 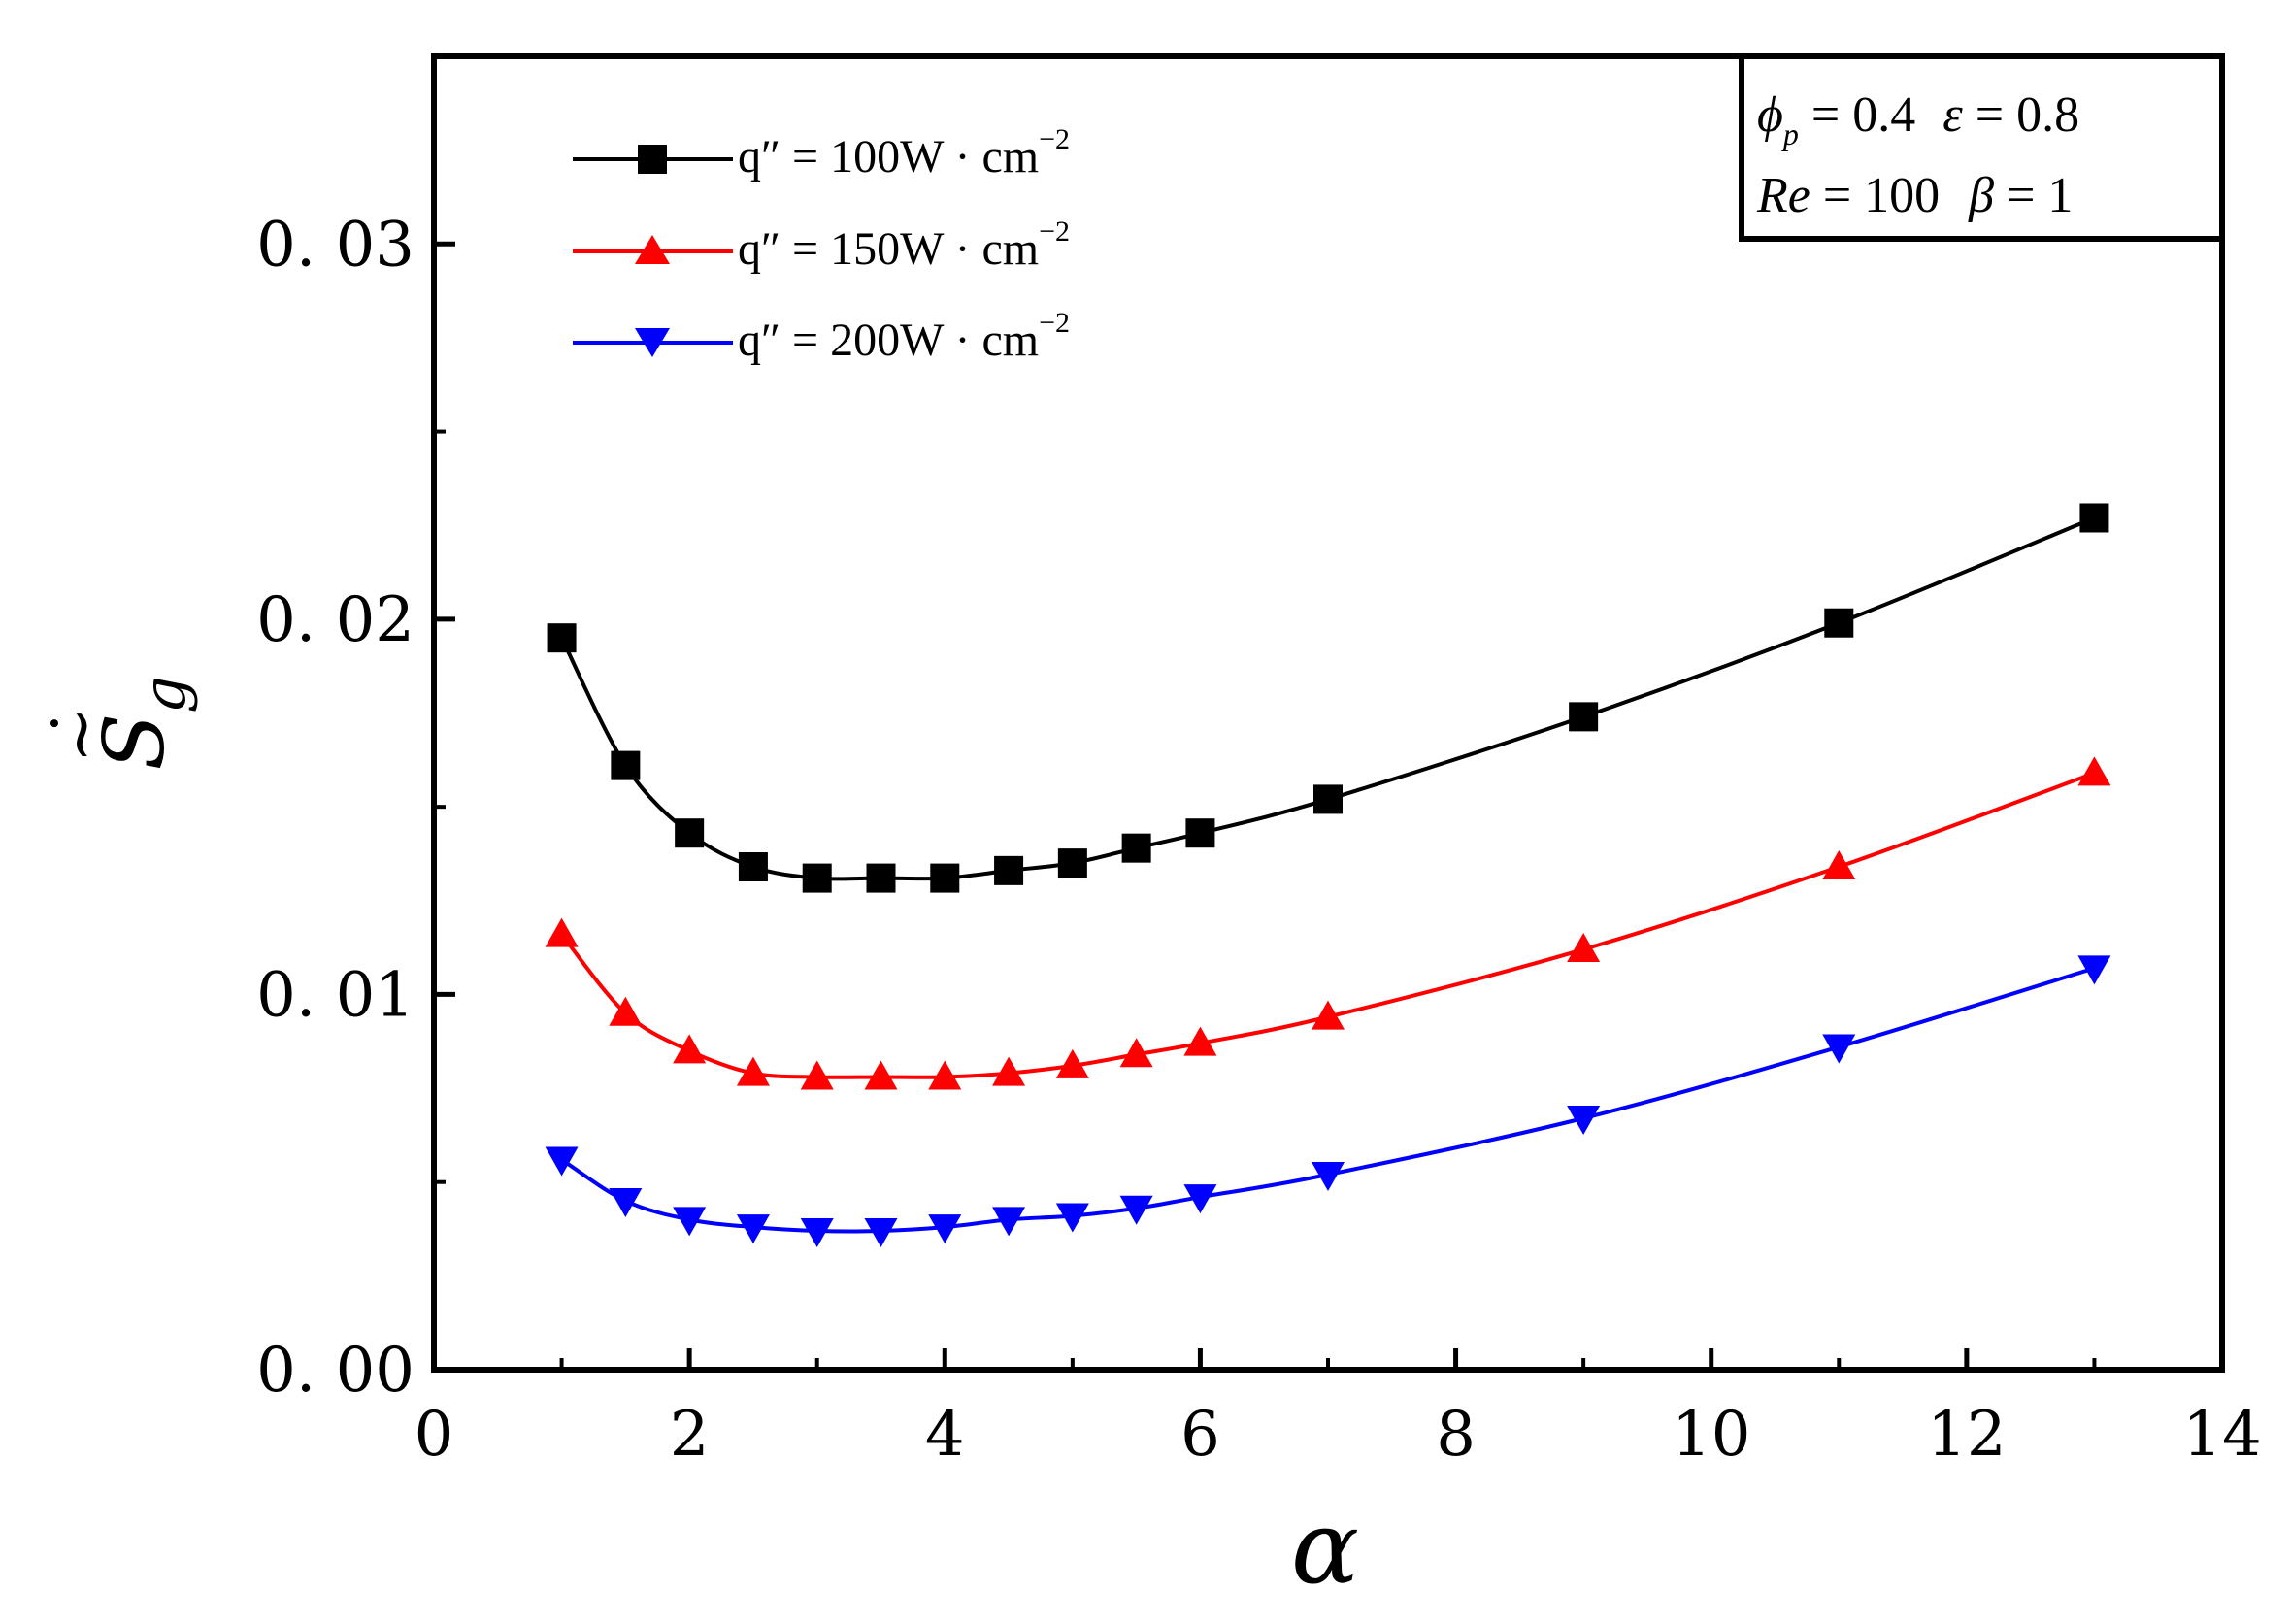 I want to click on legend-exponent-150: −2, so click(x=1054, y=231).